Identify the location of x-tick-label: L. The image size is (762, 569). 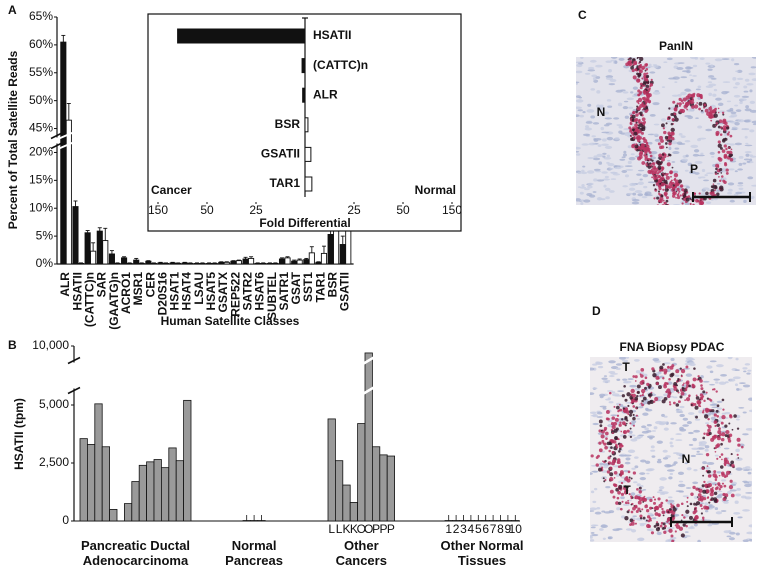
(331, 529).